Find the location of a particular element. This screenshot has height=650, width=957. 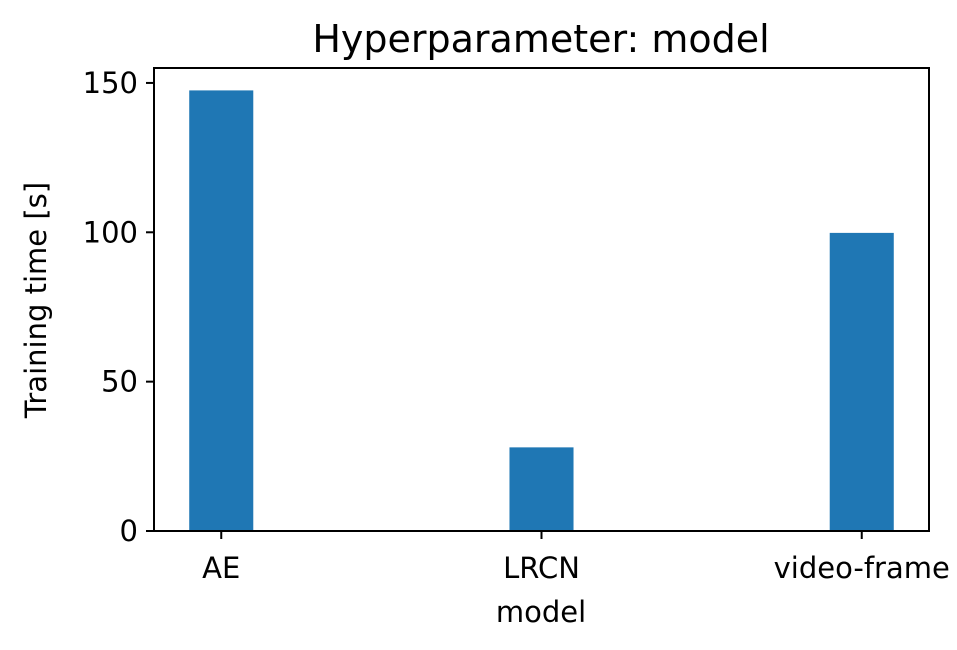

y-axis-ticks: 0 50 100 150 is located at coordinates (118, 307).